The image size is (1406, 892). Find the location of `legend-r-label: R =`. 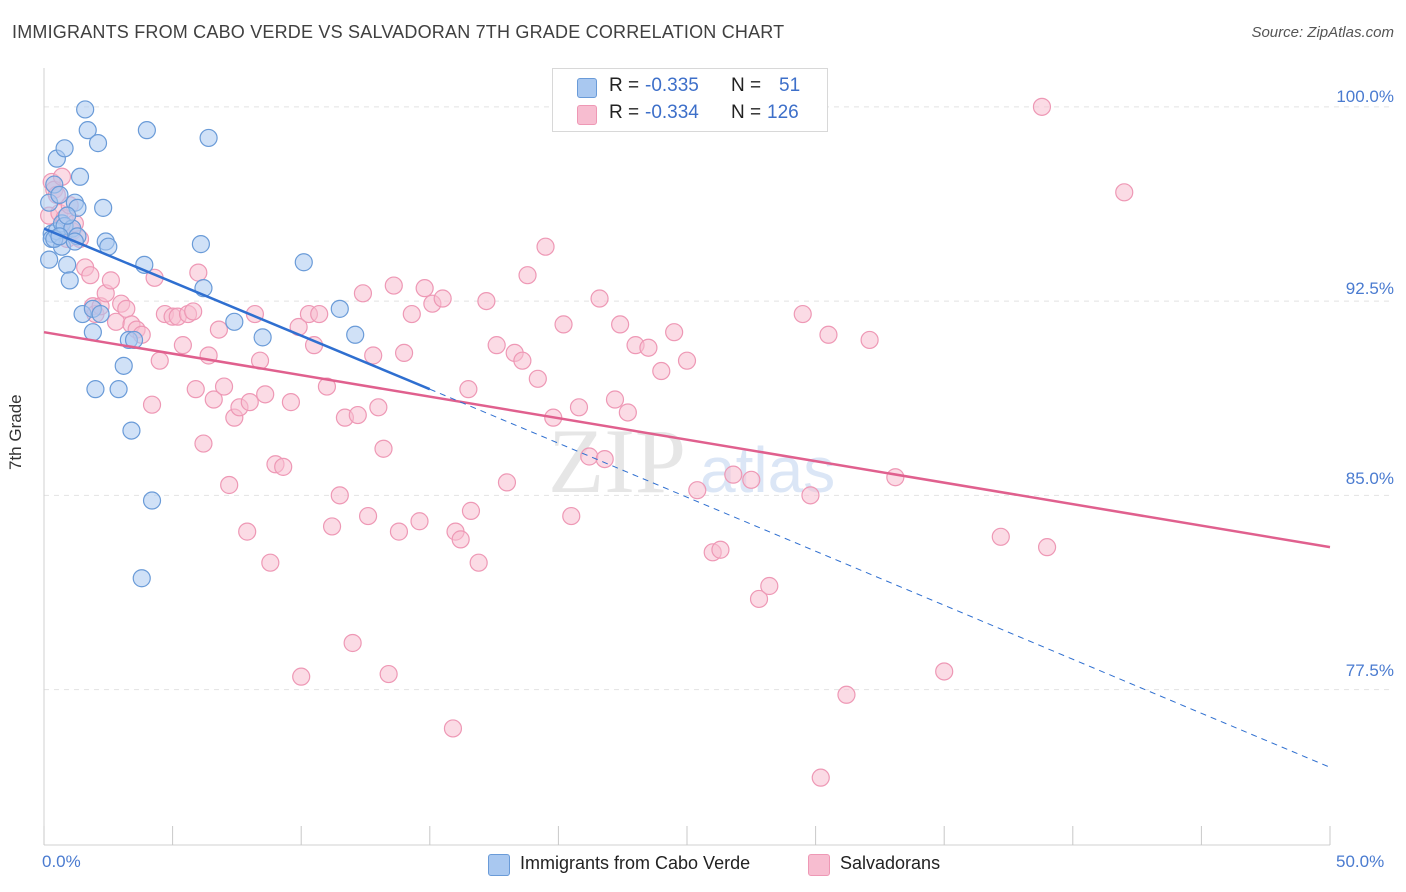

legend-r-label: R = is located at coordinates (624, 112).